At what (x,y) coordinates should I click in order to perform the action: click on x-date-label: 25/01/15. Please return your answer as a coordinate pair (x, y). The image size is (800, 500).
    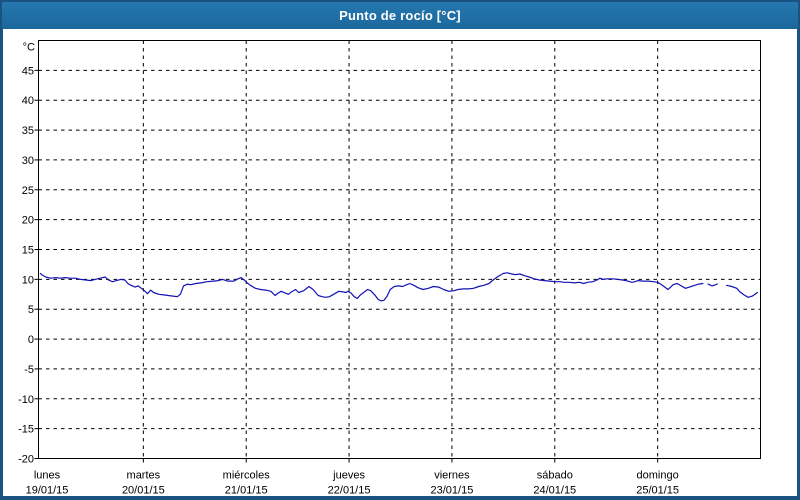
    Looking at the image, I should click on (657, 491).